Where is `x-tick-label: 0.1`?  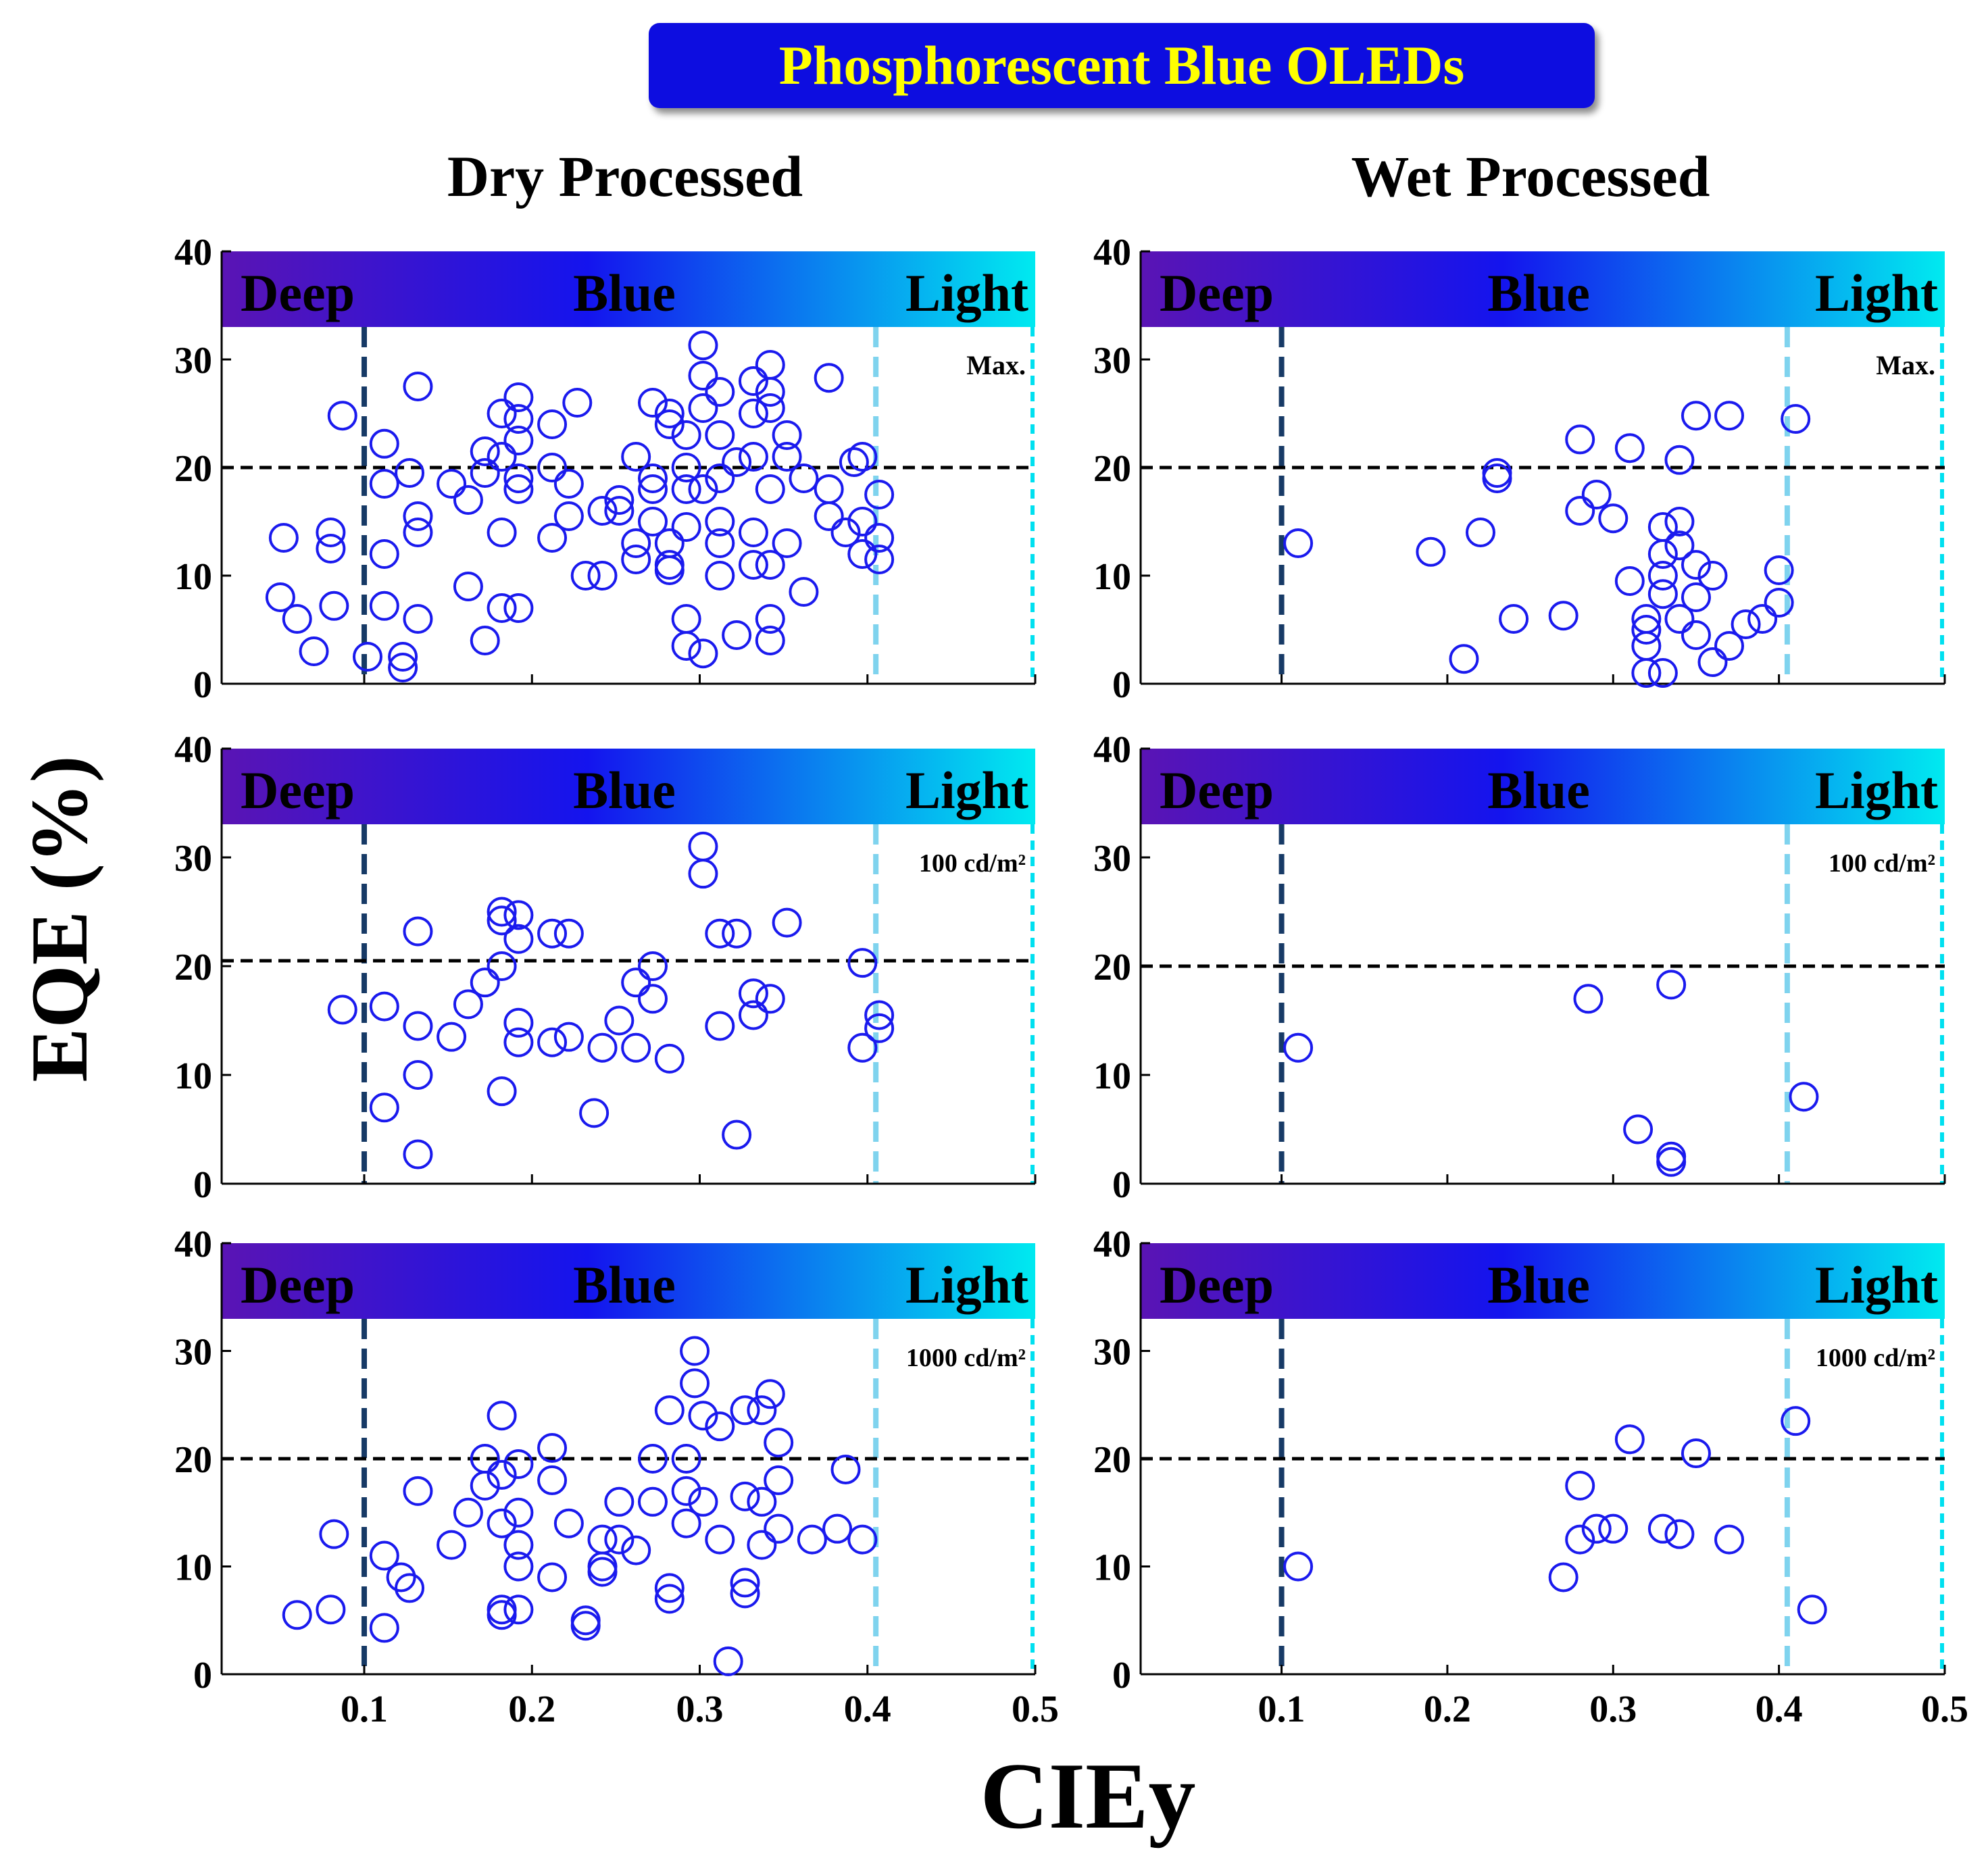 x-tick-label: 0.1 is located at coordinates (364, 1709).